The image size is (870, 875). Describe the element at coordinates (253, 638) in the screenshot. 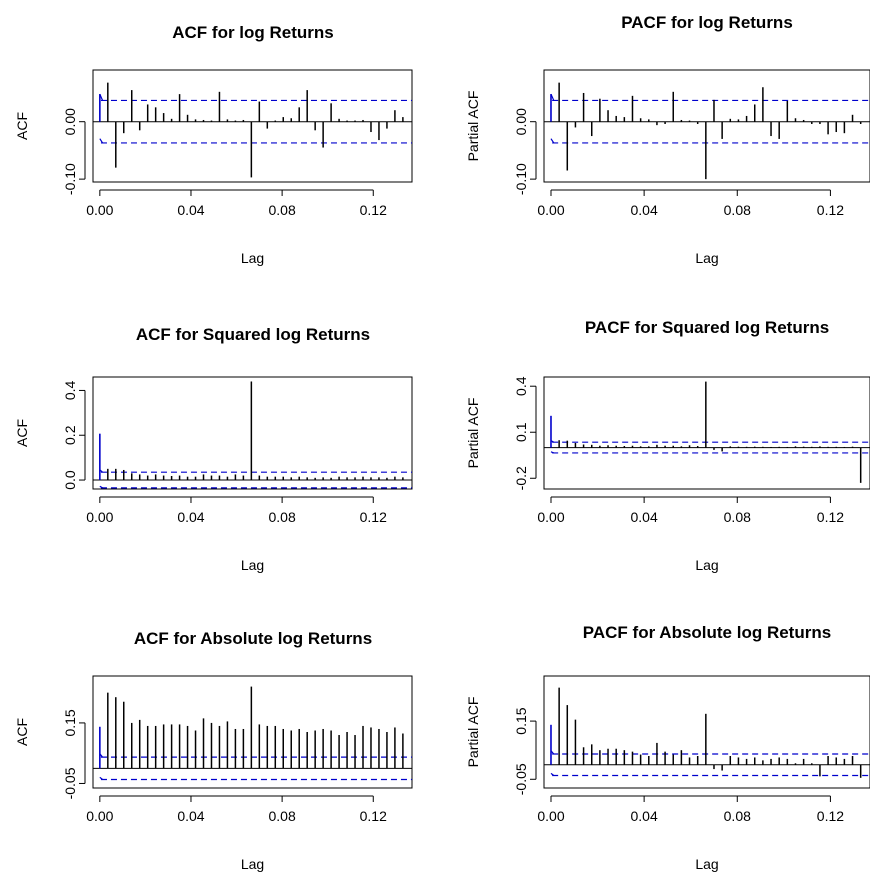

I see `chart-title: ACF for Absolute log Returns` at that location.